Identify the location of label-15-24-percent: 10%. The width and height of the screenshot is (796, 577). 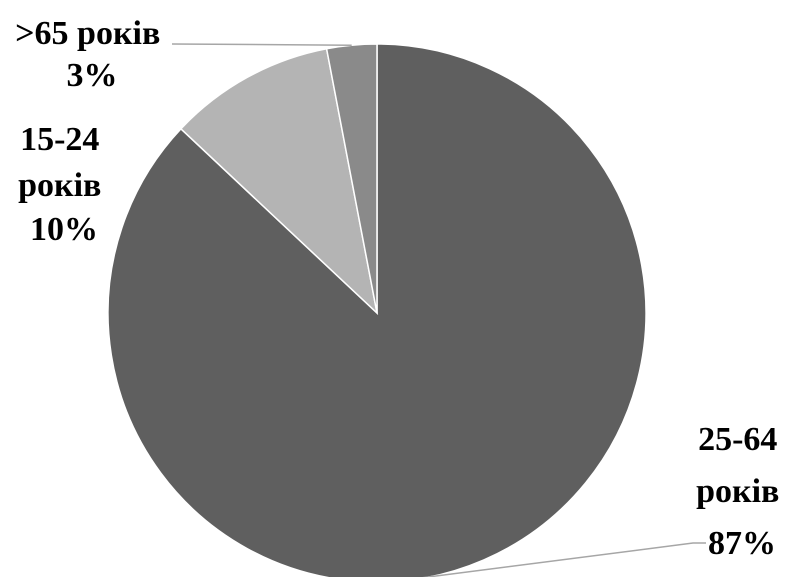
(64, 229).